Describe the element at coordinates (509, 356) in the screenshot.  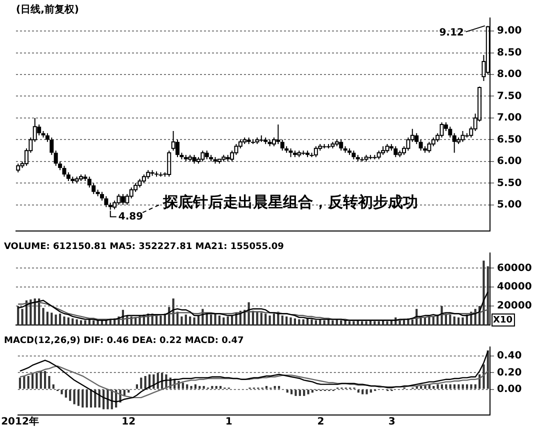
I see `y-tick-label: 0.40` at that location.